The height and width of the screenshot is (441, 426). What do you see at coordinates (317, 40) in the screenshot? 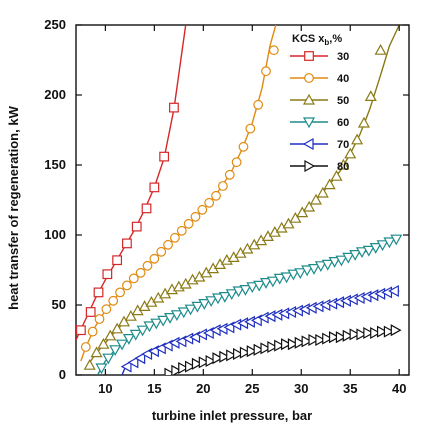
I see `legend-title: KCS xb,%` at bounding box center [317, 40].